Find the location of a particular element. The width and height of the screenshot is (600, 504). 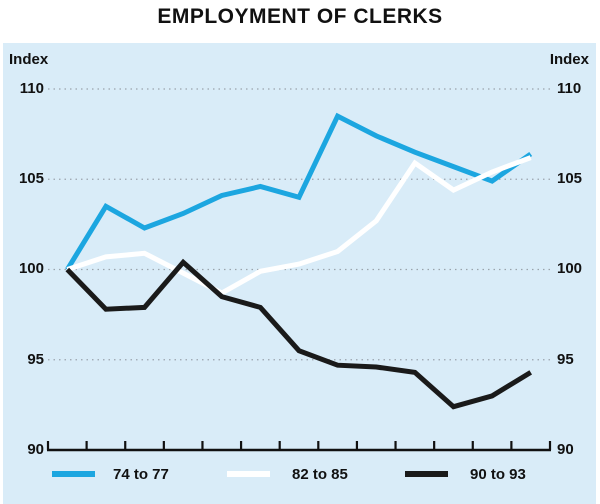

y-axis-title-left: Index is located at coordinates (29, 59).